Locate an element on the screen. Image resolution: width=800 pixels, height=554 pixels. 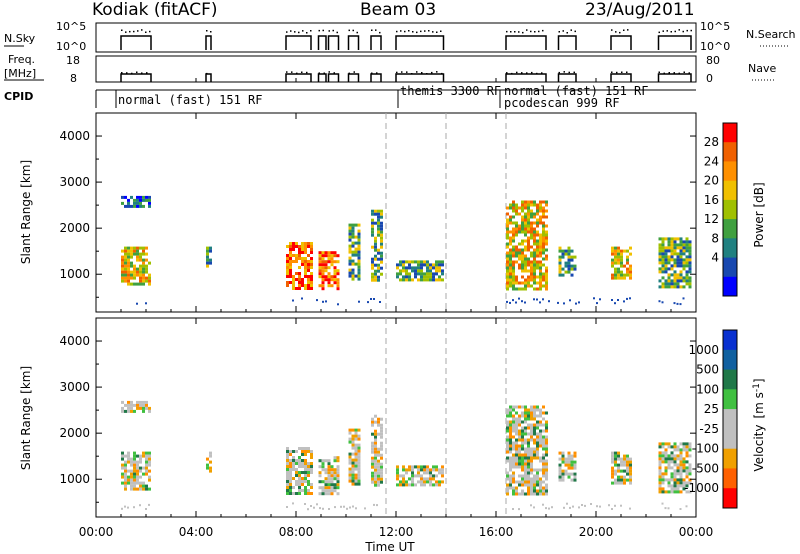
nsky-label: N.Sky is located at coordinates (20, 38).